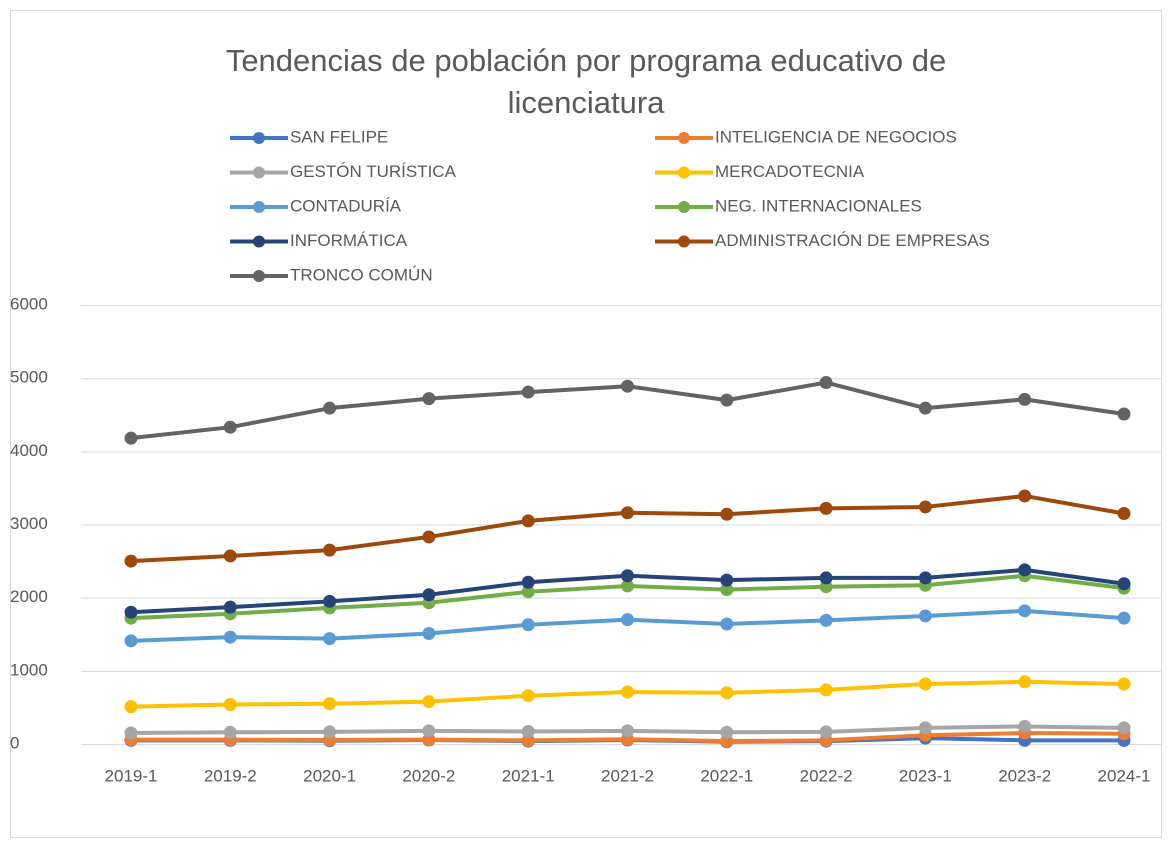  I want to click on y-tick-label: 3000, so click(29, 523).